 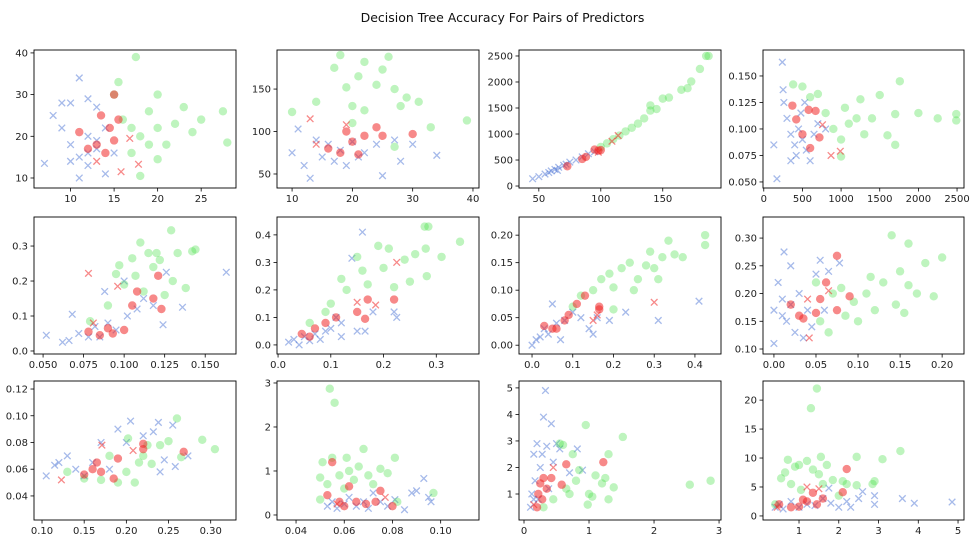 I want to click on subplot-9: 0.10 0.15 0.20 0.25 0.30 0.04 0.06 0.08 0.10 0.12, so click(x=121, y=458).